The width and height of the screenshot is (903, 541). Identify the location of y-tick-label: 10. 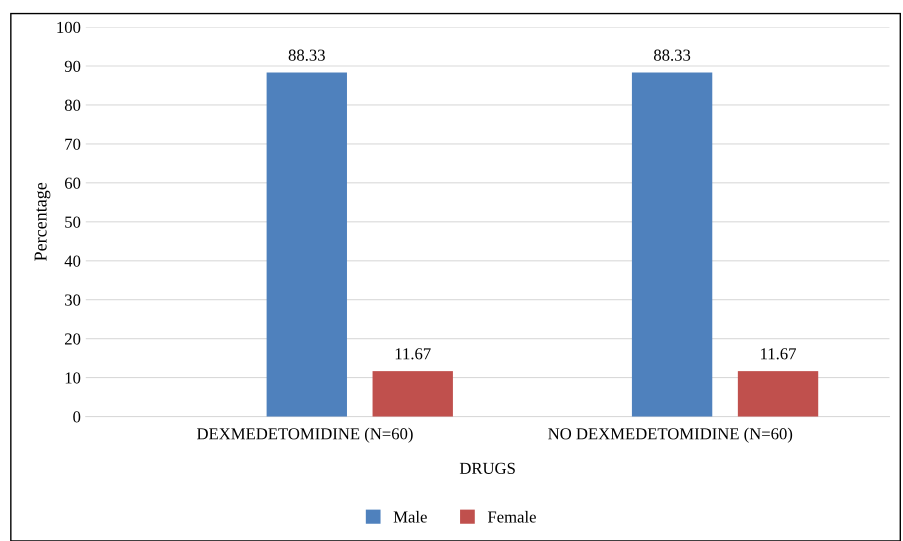
(73, 378).